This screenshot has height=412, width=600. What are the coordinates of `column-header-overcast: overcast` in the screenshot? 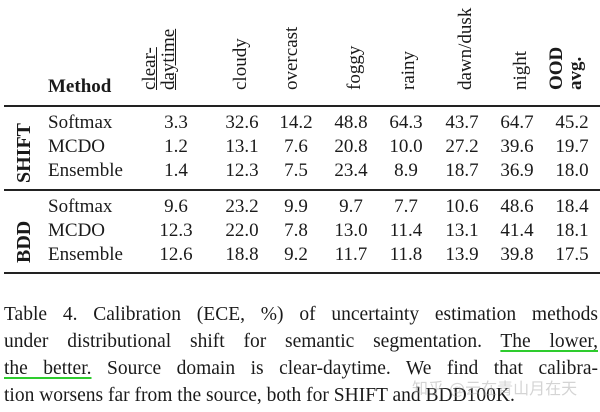 It's located at (291, 58).